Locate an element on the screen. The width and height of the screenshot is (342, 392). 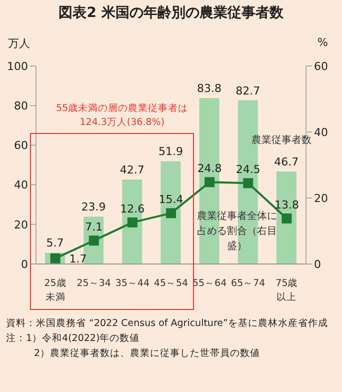
data-label: 24.8 is located at coordinates (209, 169).